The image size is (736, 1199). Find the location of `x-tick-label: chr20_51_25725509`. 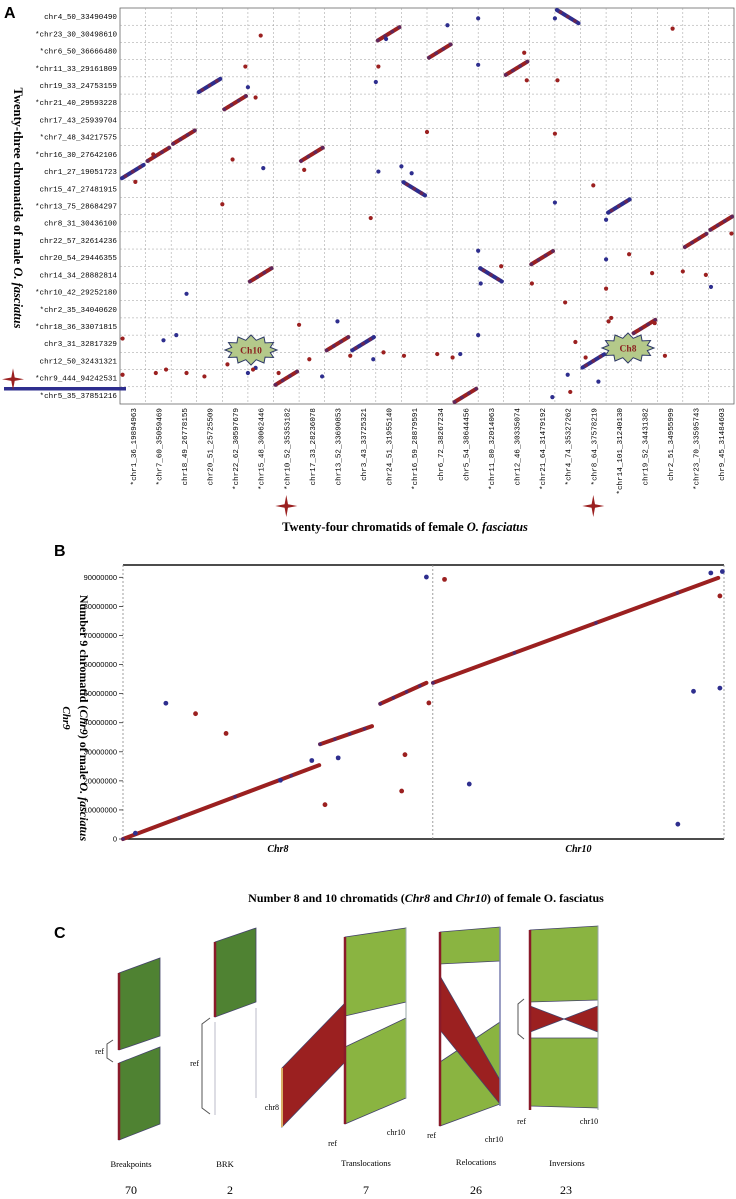

x-tick-label: chr20_51_25725509 is located at coordinates (212, 447).